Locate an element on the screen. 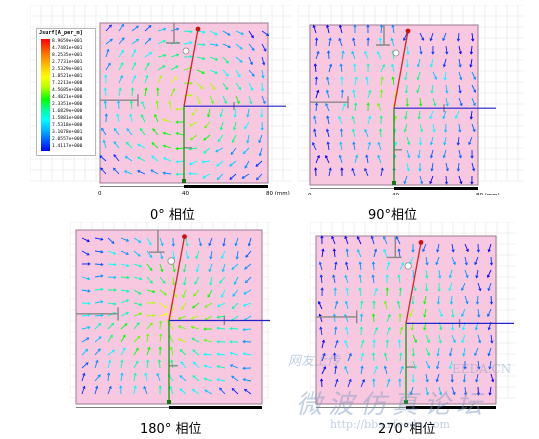 Image resolution: width=539 pixels, height=439 pixels. legend-value: 3.1078e+001 is located at coordinates (67, 132).